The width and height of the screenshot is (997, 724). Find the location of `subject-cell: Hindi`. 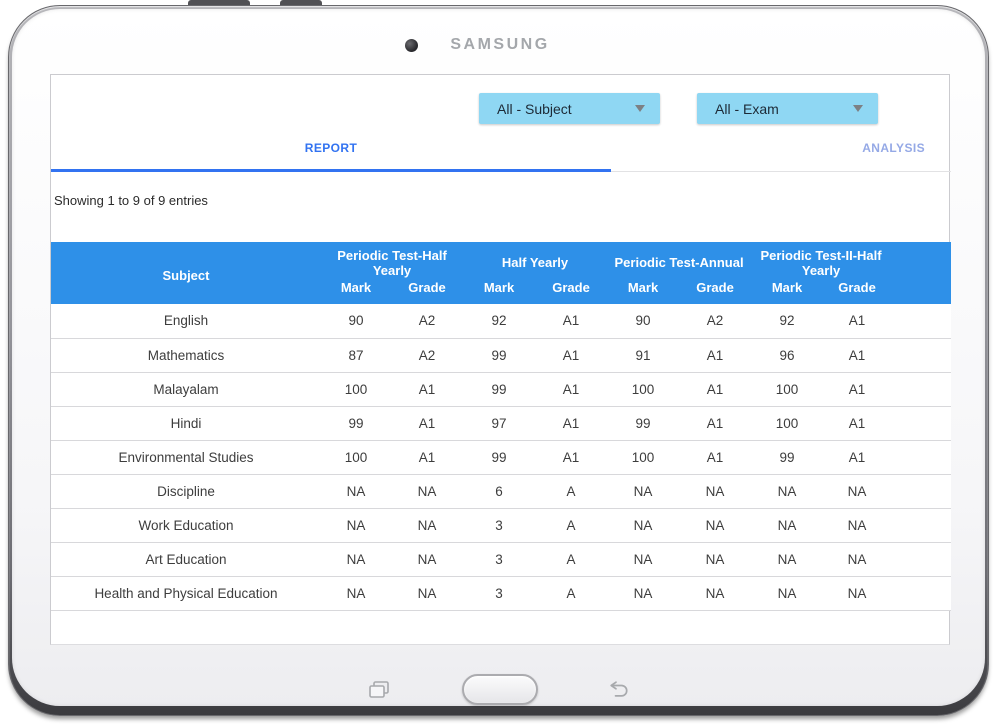

subject-cell: Hindi is located at coordinates (186, 423).